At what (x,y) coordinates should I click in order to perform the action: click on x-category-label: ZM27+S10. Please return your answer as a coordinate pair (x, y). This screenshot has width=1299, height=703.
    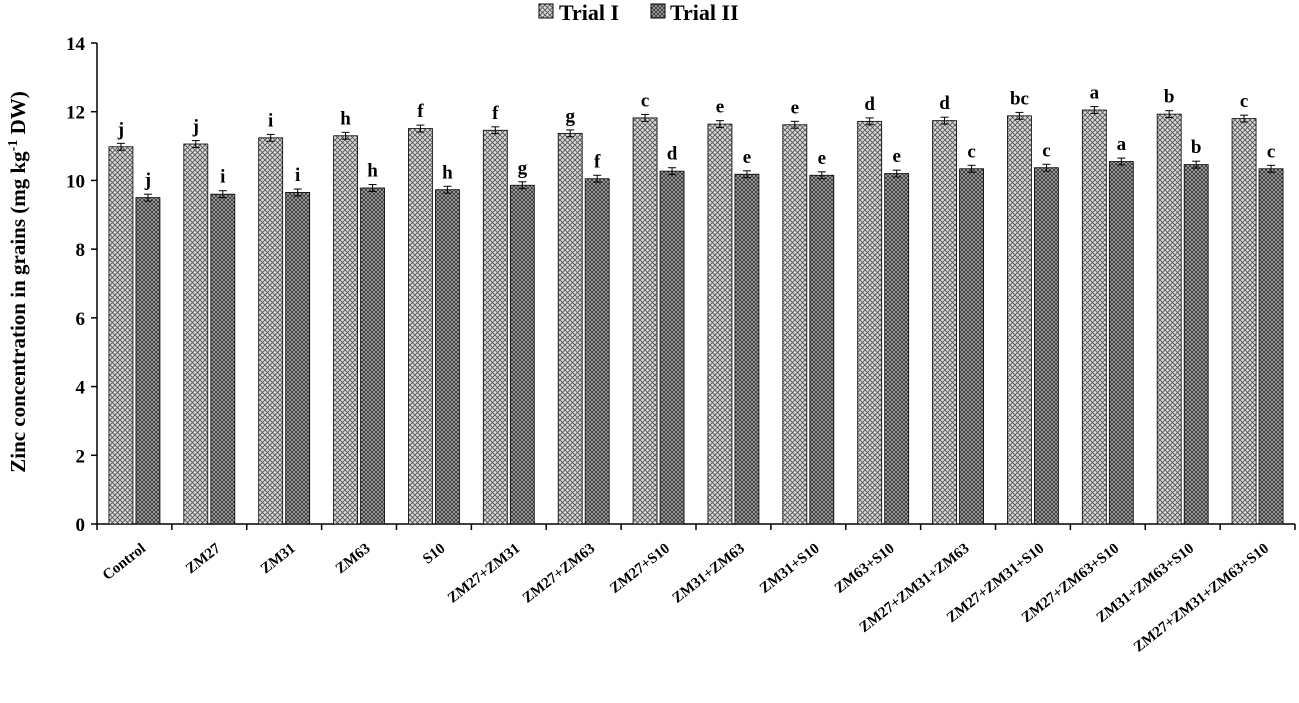
    Looking at the image, I should click on (640, 569).